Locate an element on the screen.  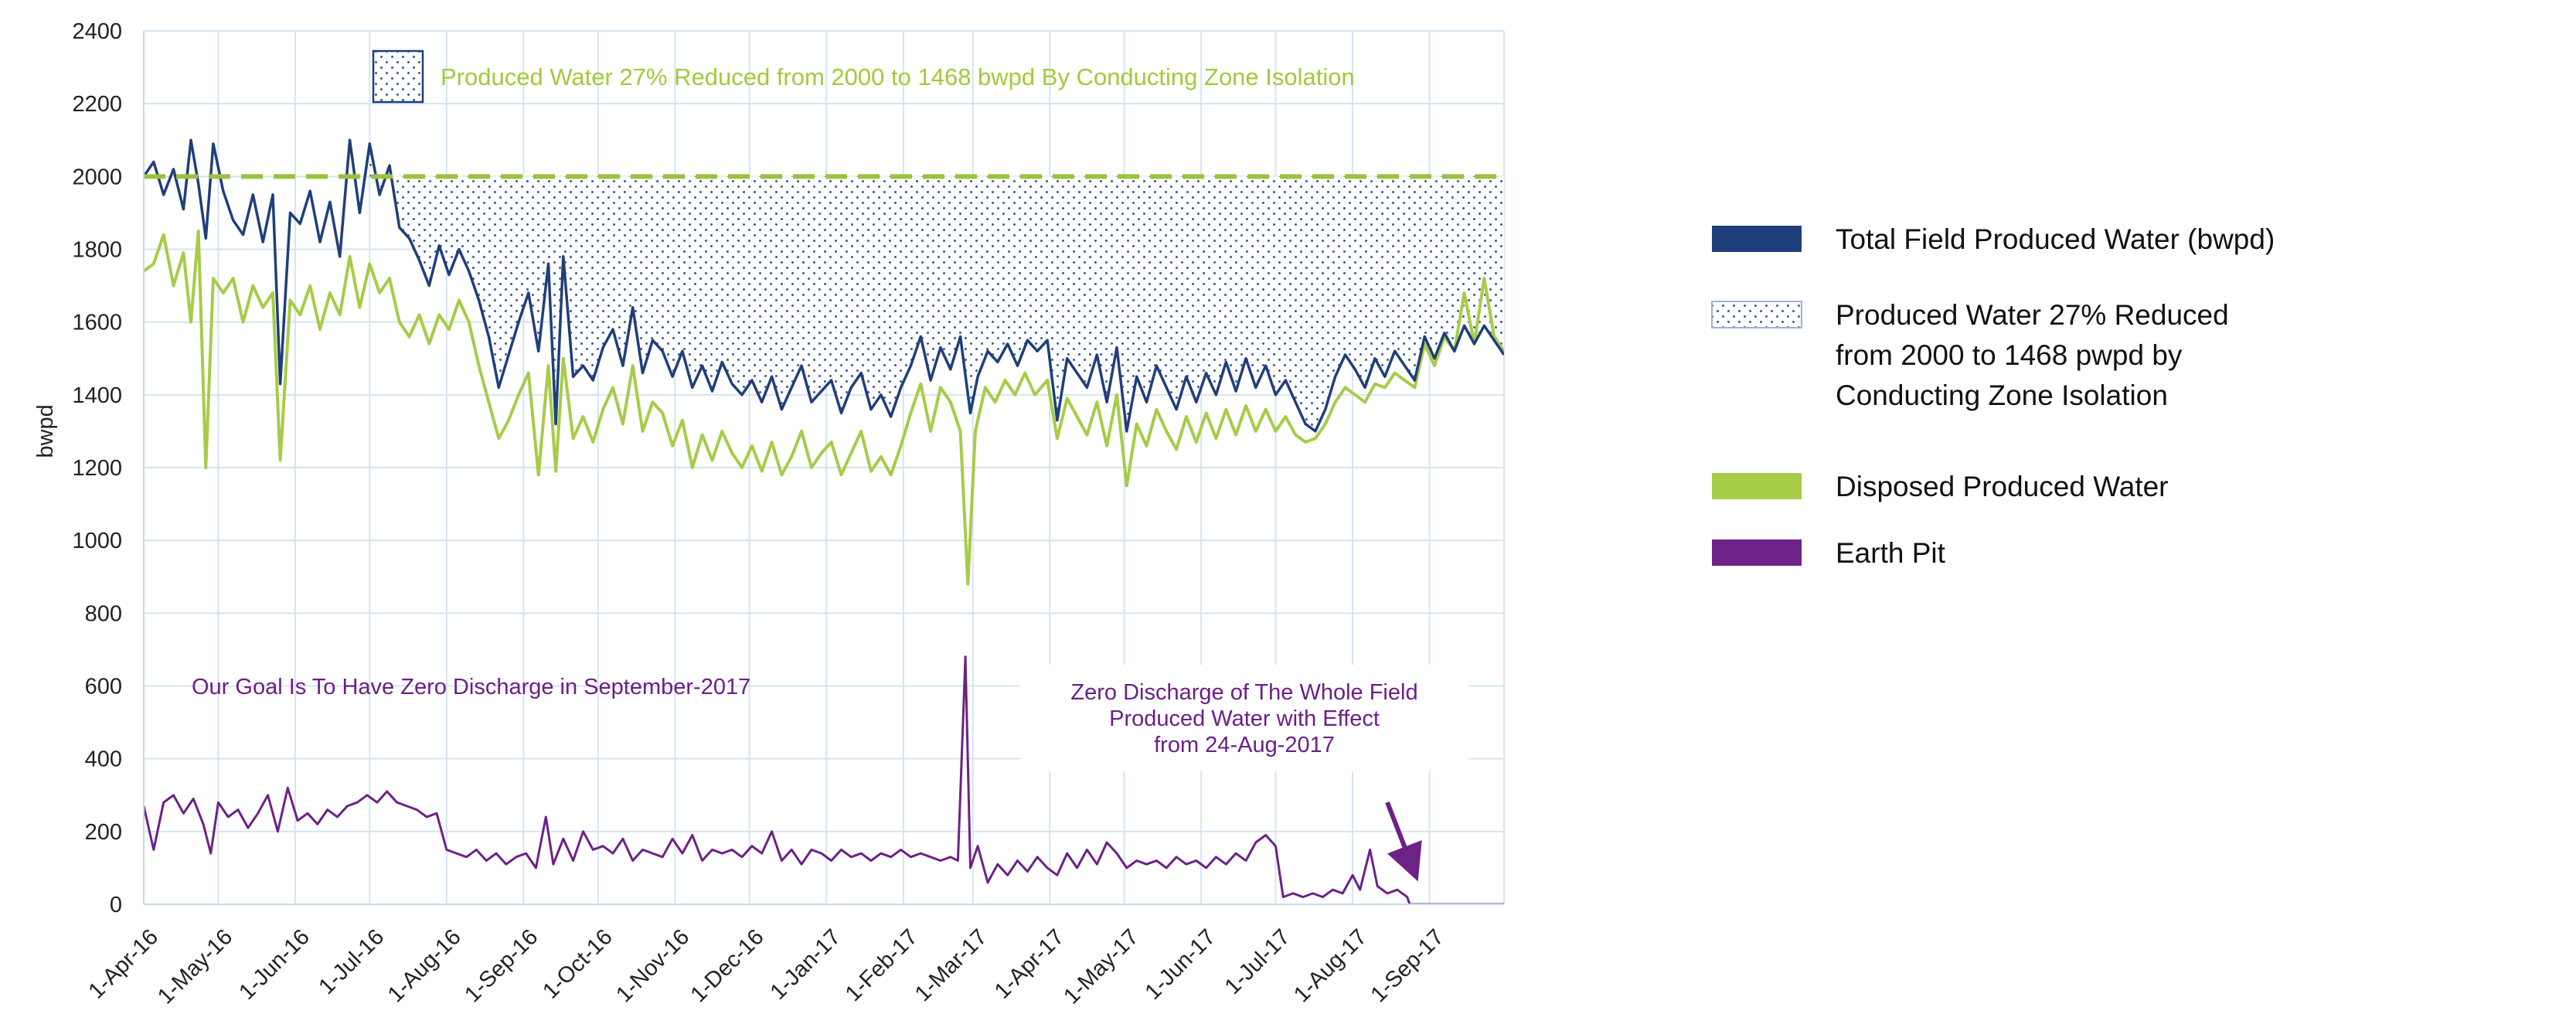
x-tick-label: 1-Mar-17 is located at coordinates (951, 965).